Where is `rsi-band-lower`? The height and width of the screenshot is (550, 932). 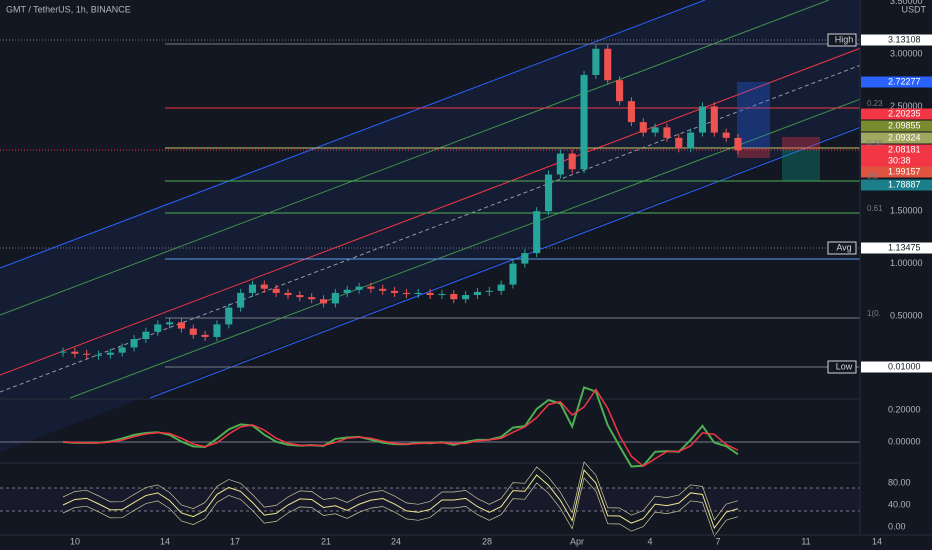 rsi-band-lower is located at coordinates (400, 507).